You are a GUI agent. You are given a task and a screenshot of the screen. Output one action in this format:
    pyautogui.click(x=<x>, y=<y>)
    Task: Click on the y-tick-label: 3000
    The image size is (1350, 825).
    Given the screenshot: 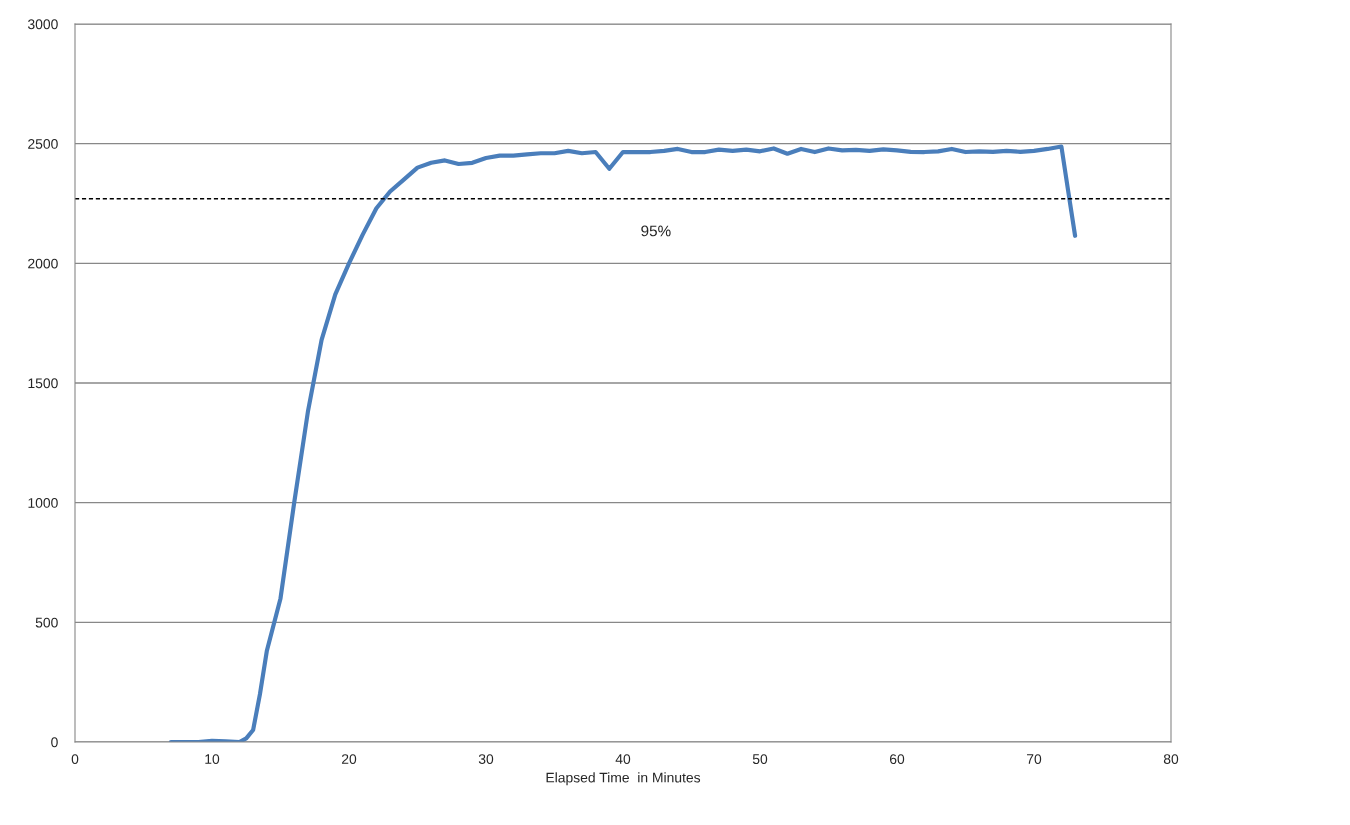 What is the action you would take?
    pyautogui.click(x=42, y=24)
    